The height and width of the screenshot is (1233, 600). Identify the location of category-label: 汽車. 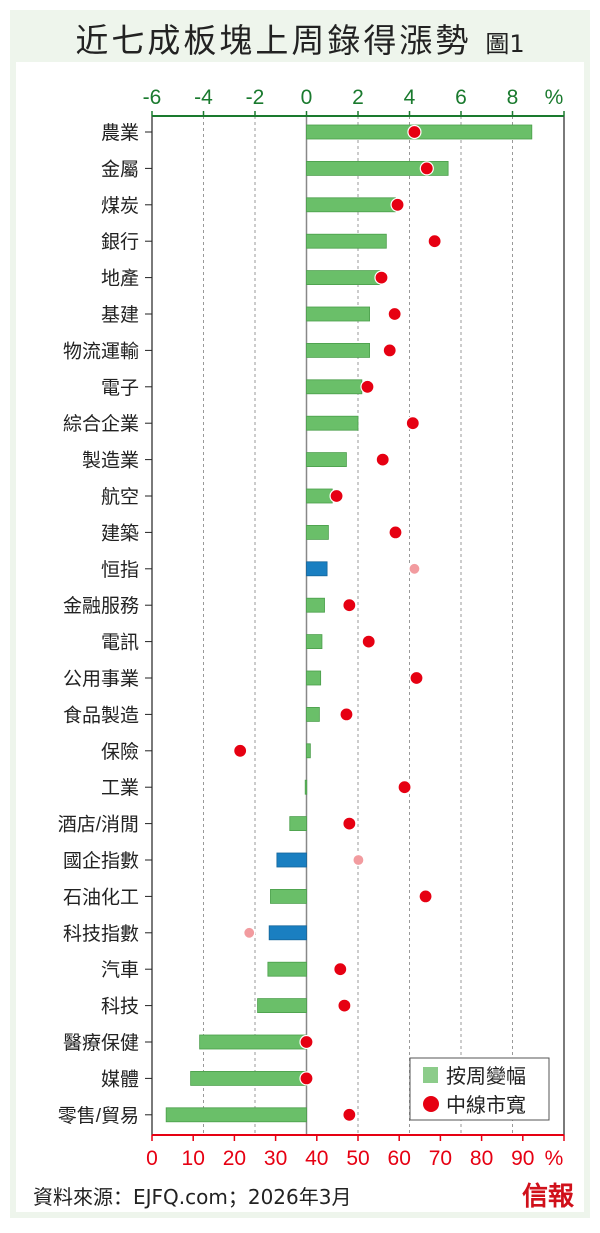
(120, 970).